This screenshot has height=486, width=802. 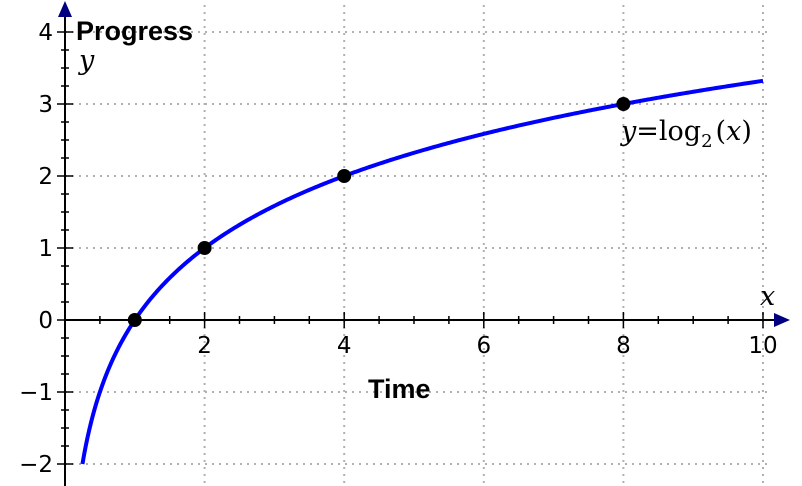 What do you see at coordinates (746, 131) in the screenshot?
I see `annotation-close: )` at bounding box center [746, 131].